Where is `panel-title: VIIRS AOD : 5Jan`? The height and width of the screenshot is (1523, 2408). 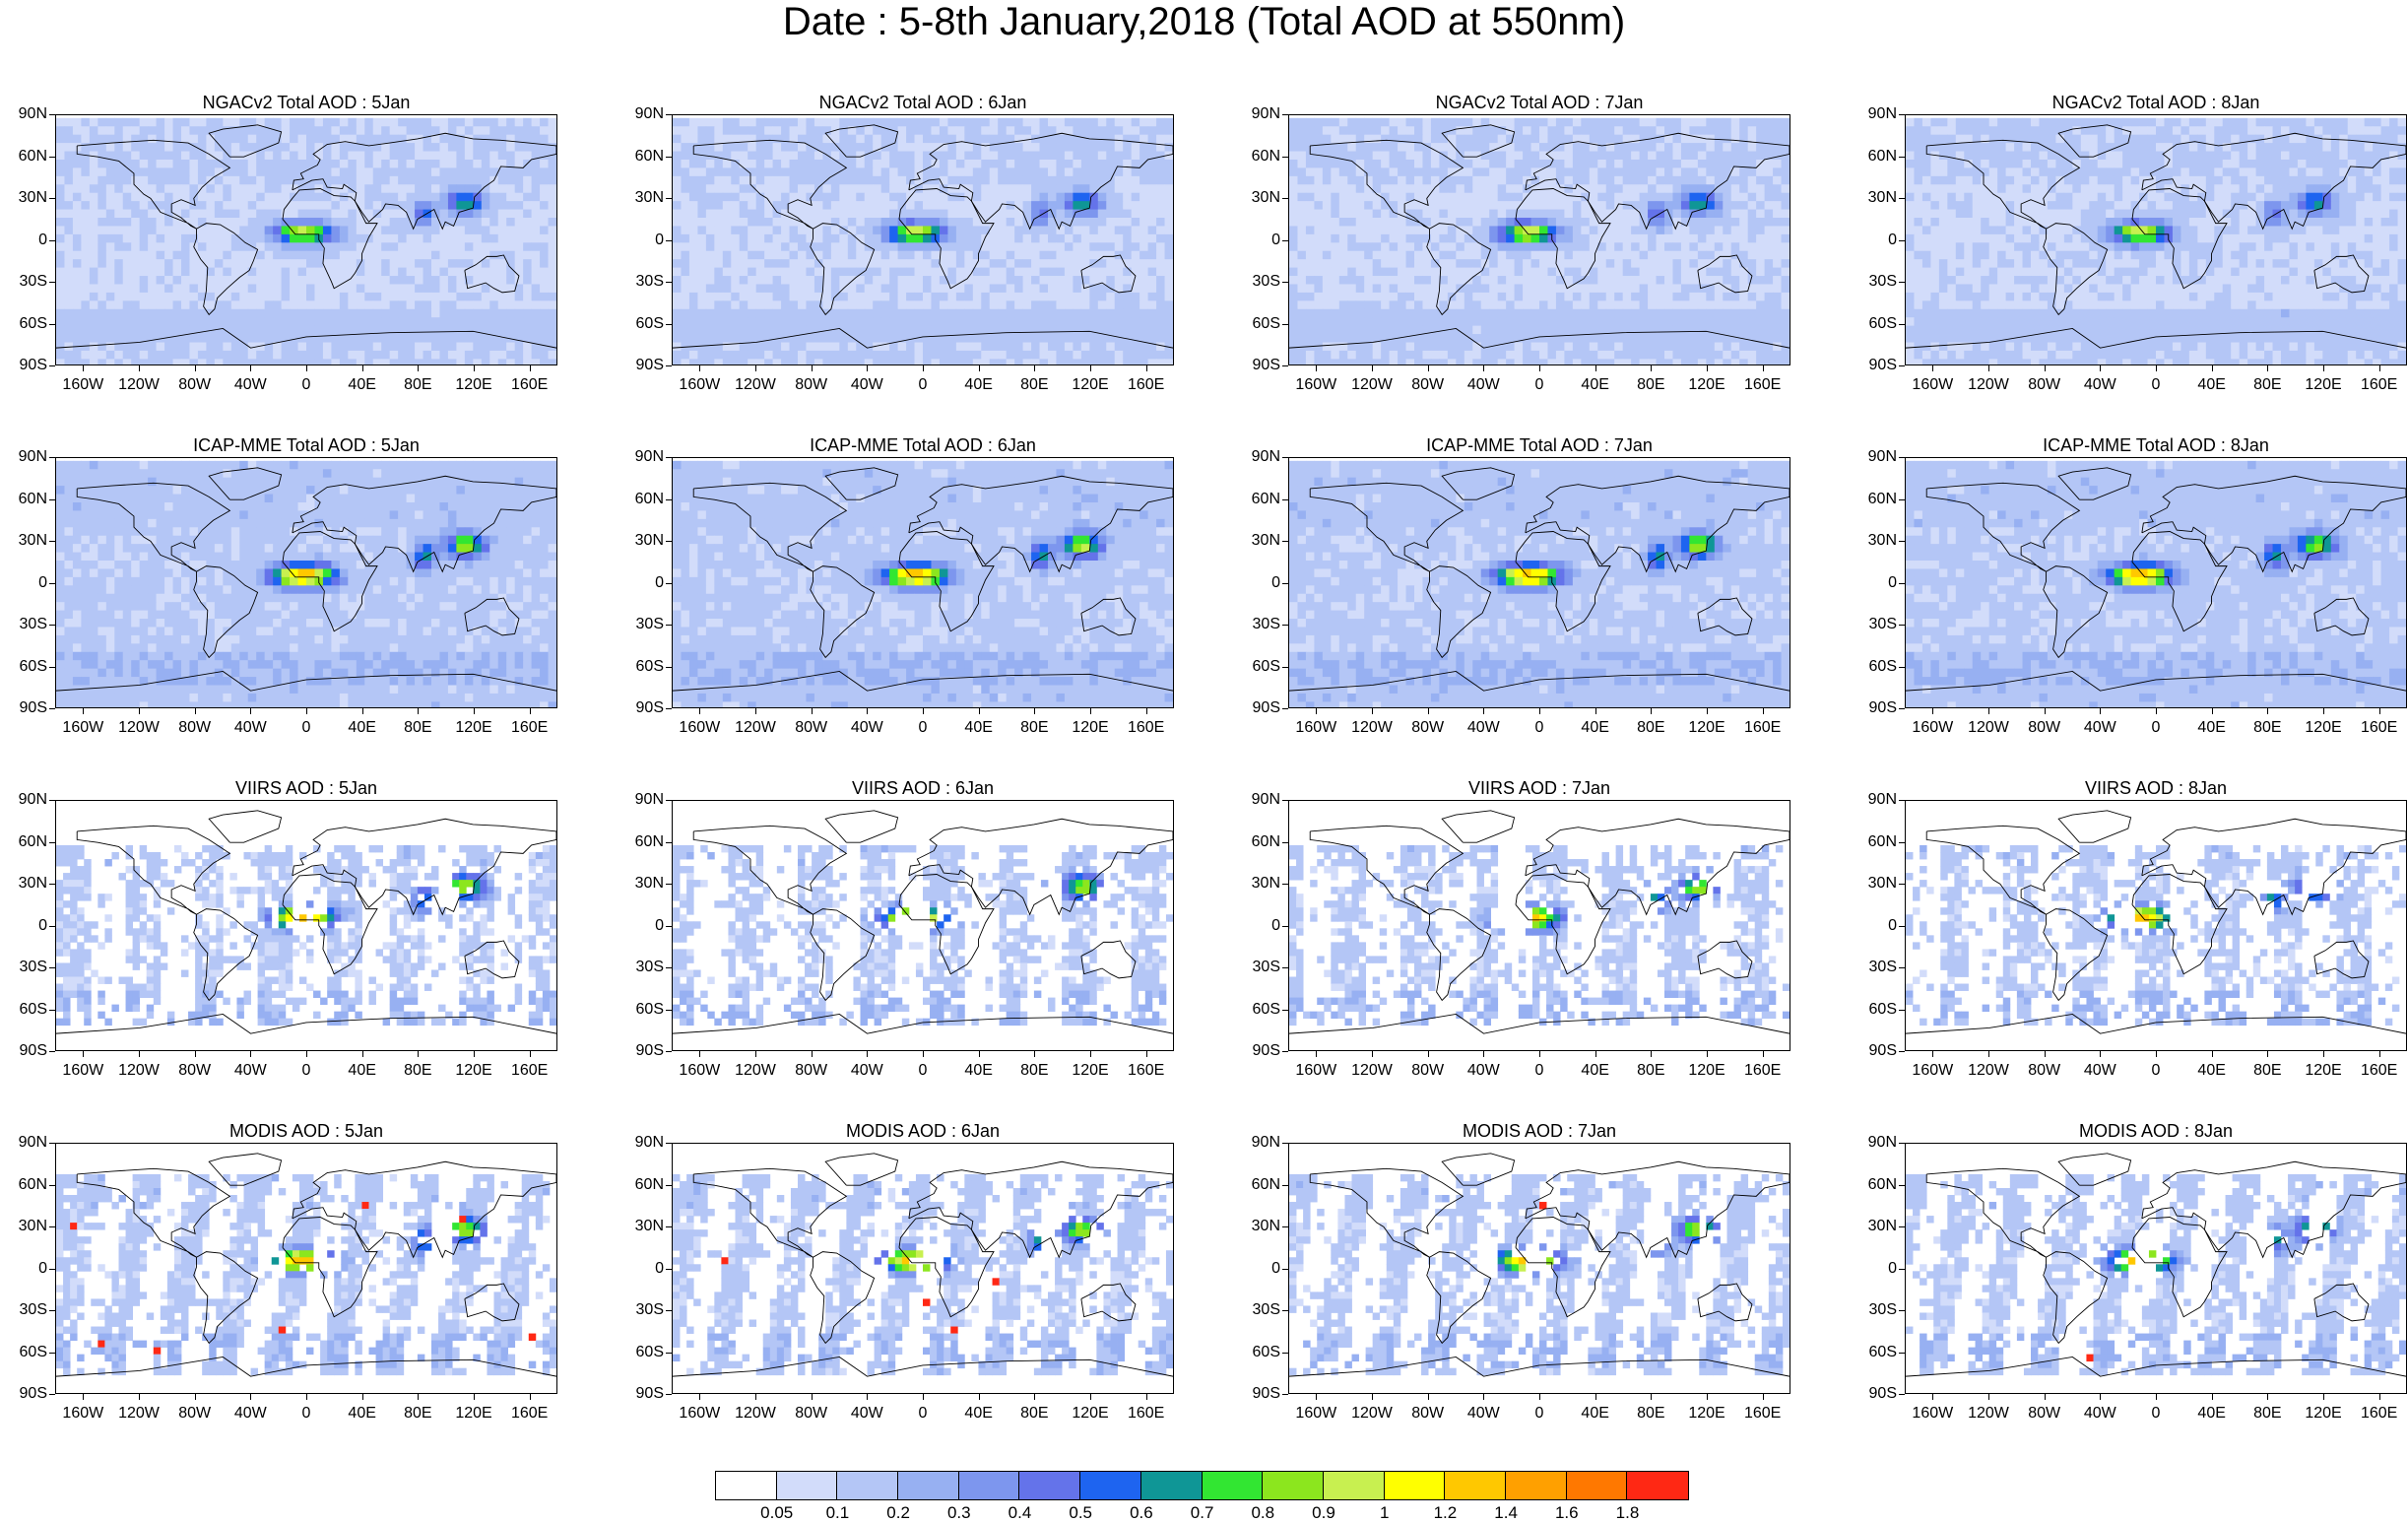 panel-title: VIIRS AOD : 5Jan is located at coordinates (306, 788).